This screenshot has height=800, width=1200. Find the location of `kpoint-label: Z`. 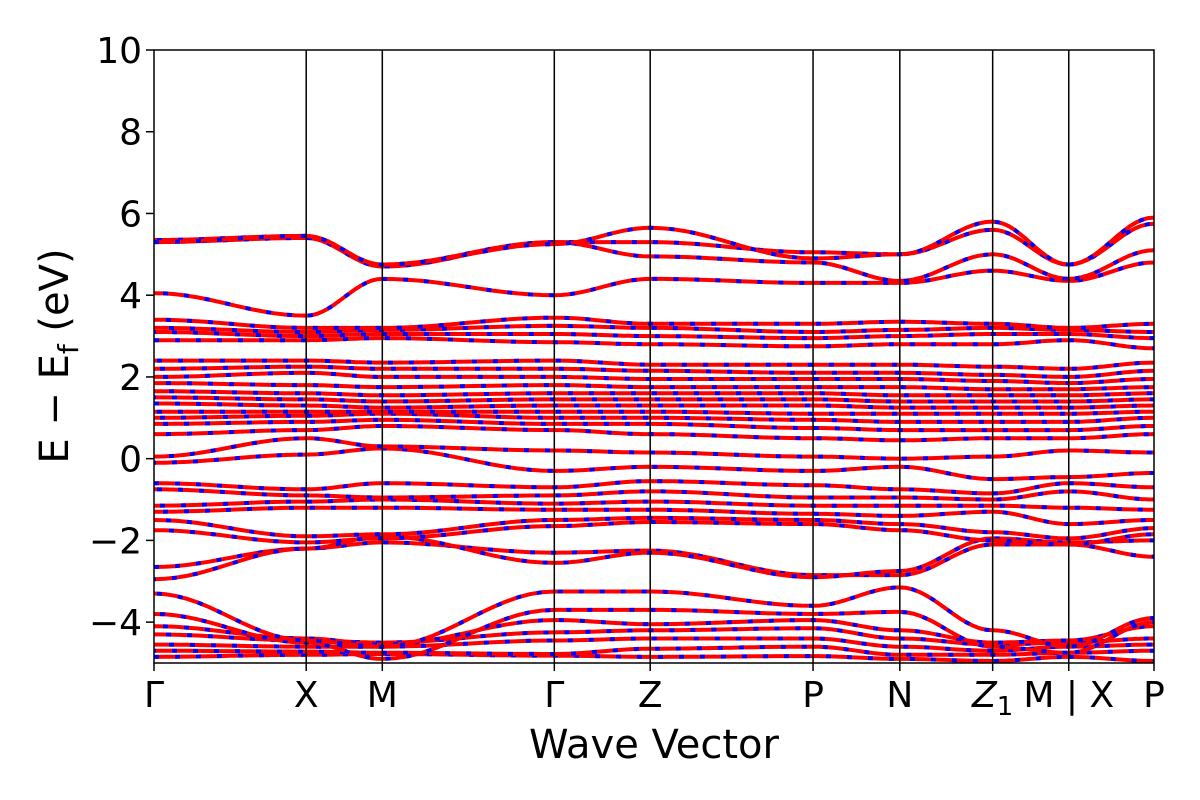

kpoint-label: Z is located at coordinates (650, 695).